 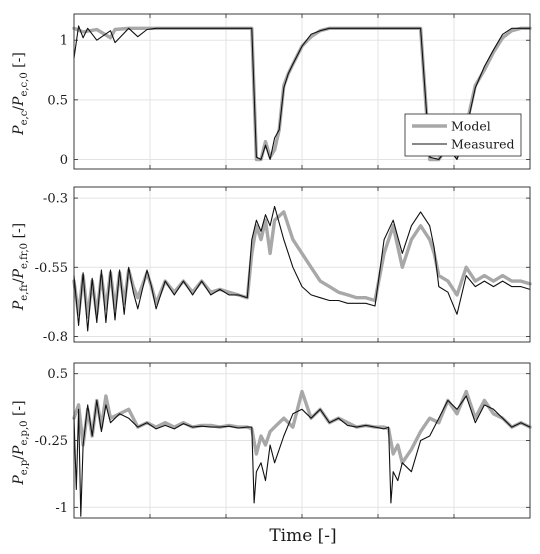 I want to click on y-tick-label: -0.3, so click(x=55, y=199).